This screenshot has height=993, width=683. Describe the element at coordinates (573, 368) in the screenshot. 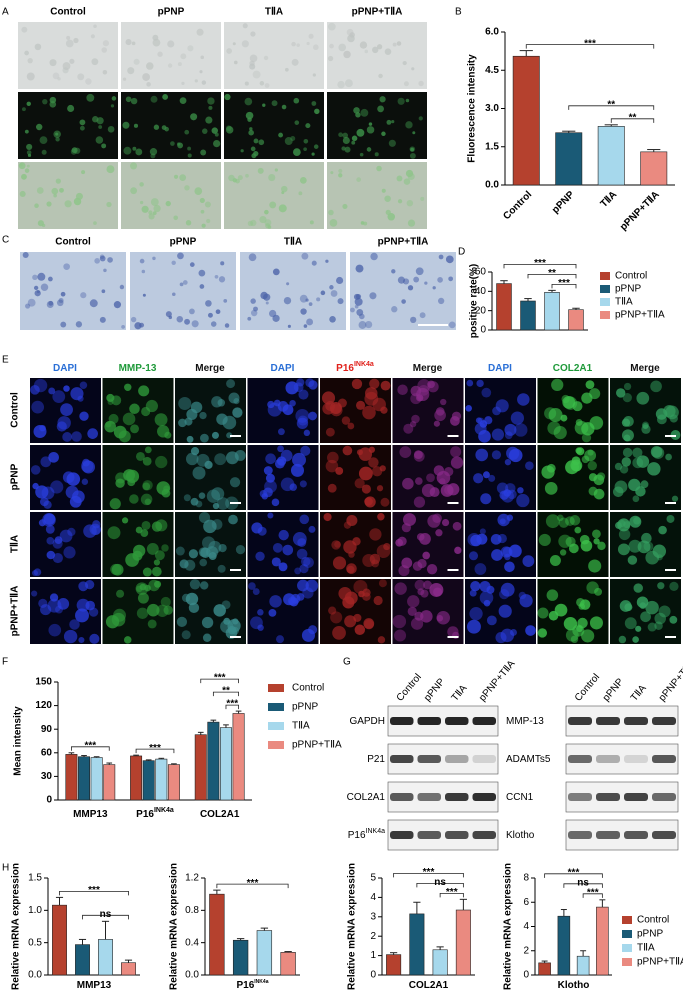

I see `column-header-base: COL2A1` at that location.